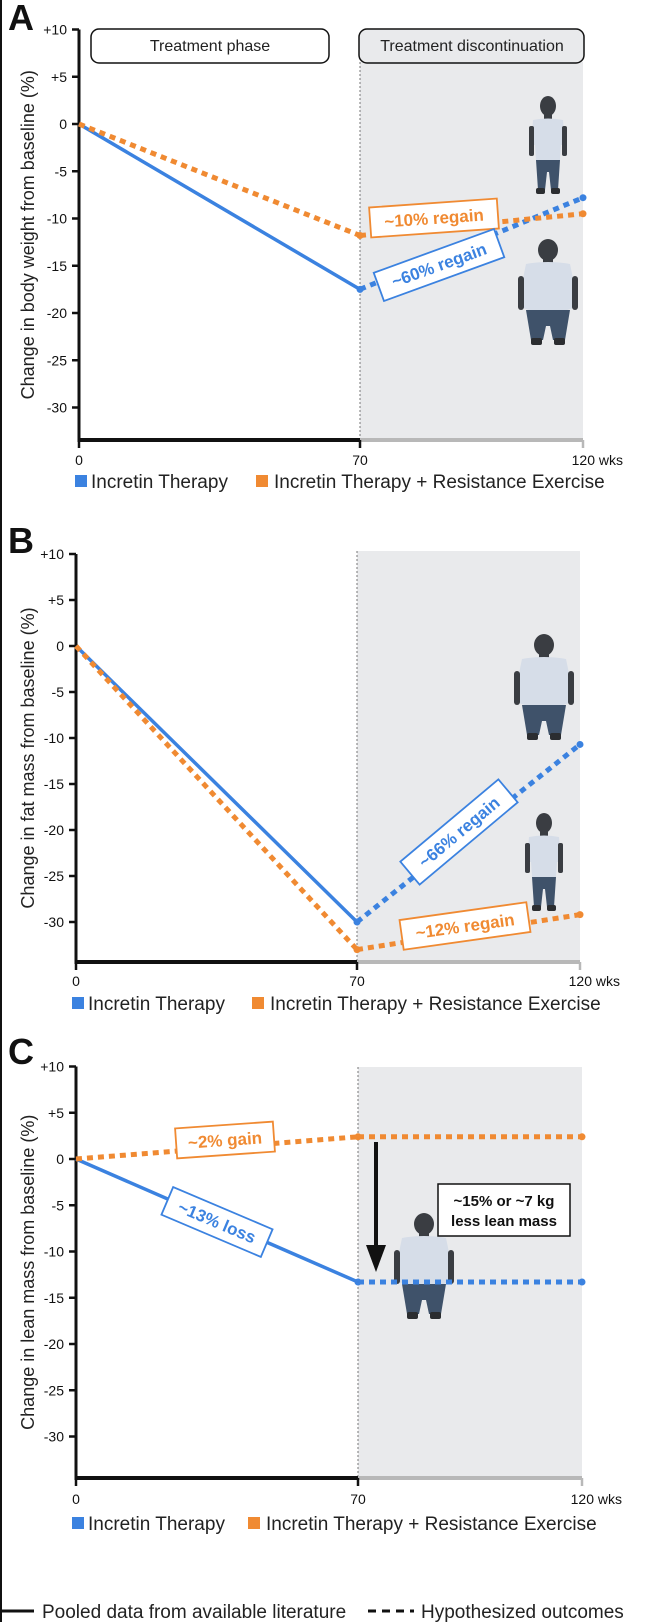 The width and height of the screenshot is (648, 1622). I want to click on annotation-label: ~10% regain, so click(434, 218).